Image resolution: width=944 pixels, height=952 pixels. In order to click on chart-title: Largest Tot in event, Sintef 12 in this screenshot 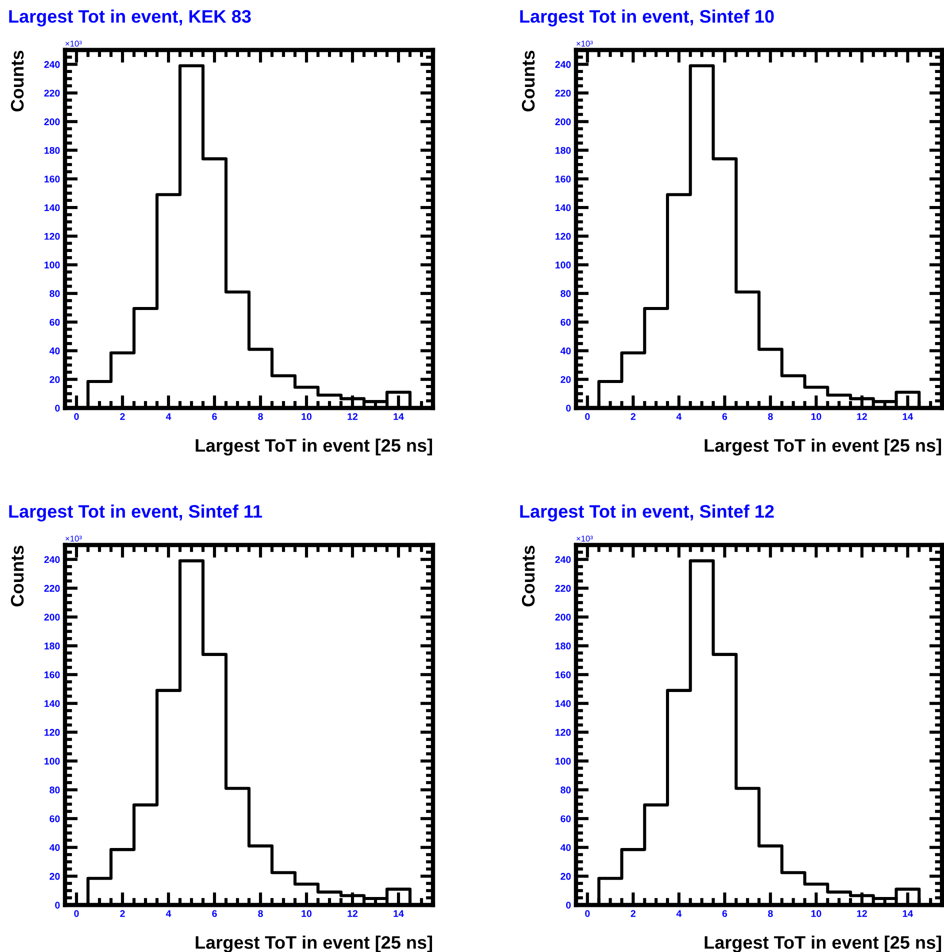, I will do `click(647, 513)`.